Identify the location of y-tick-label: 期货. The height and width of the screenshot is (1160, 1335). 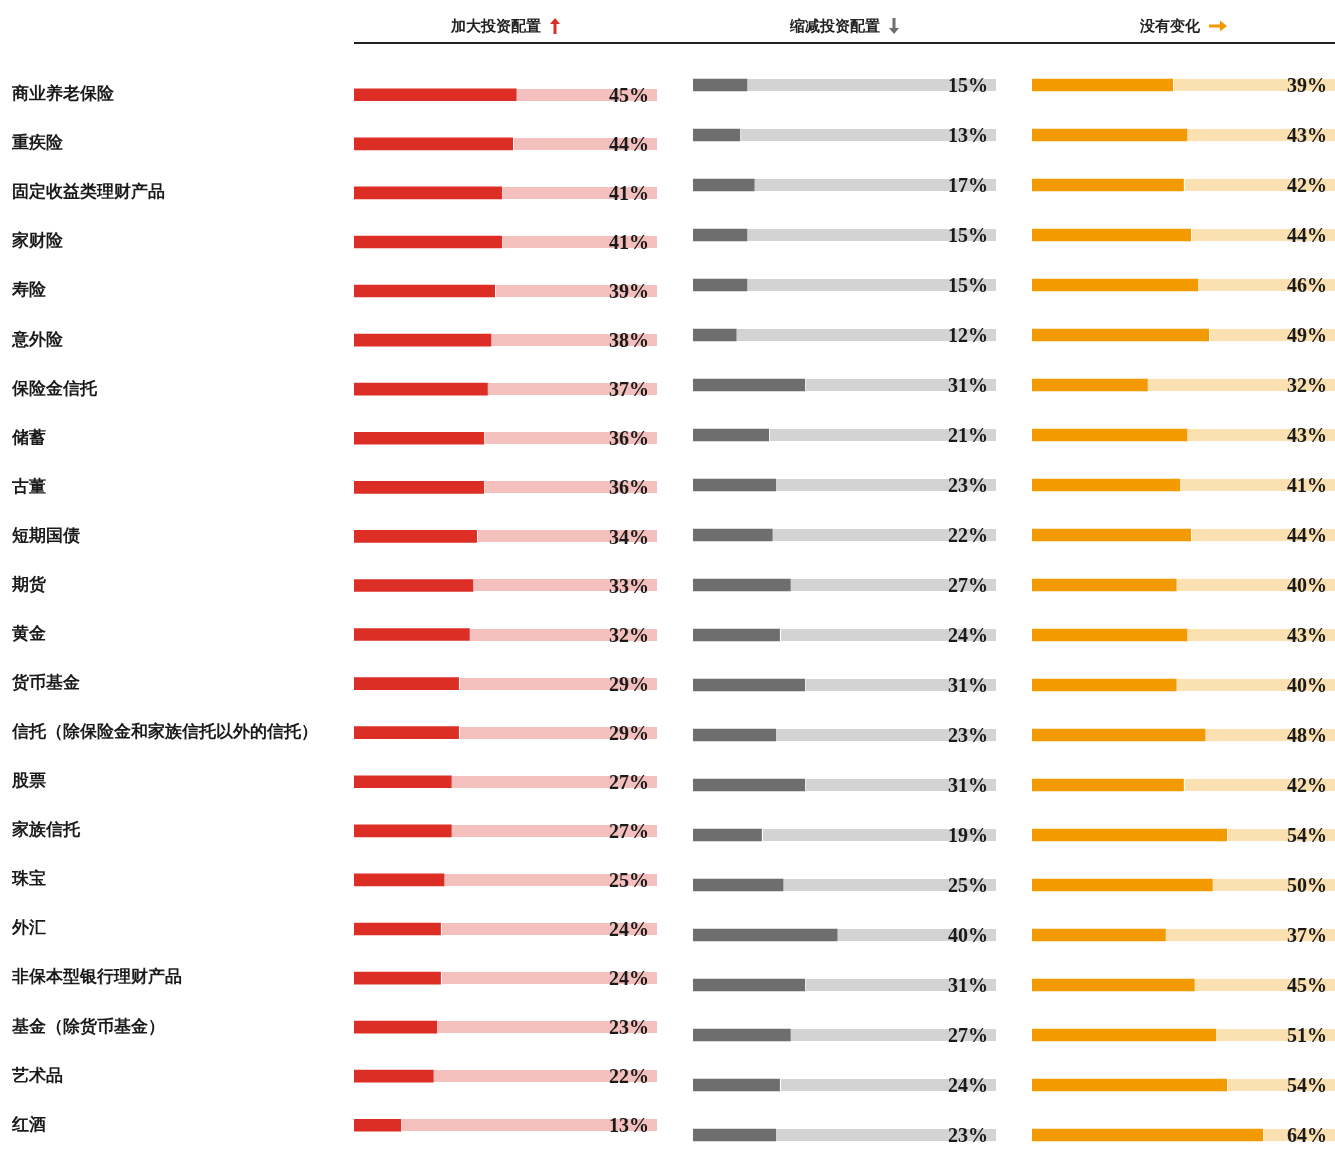
(29, 583).